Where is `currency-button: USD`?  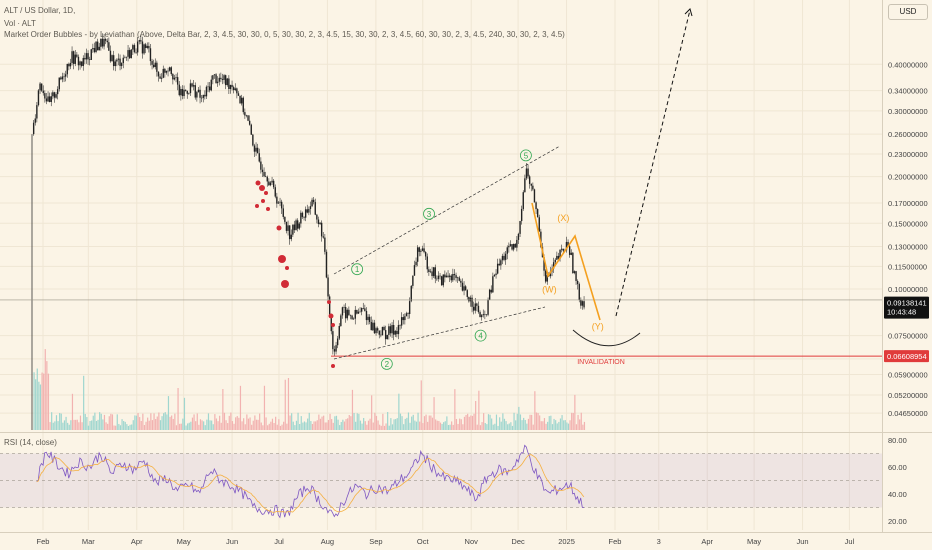
currency-button: USD is located at coordinates (908, 12).